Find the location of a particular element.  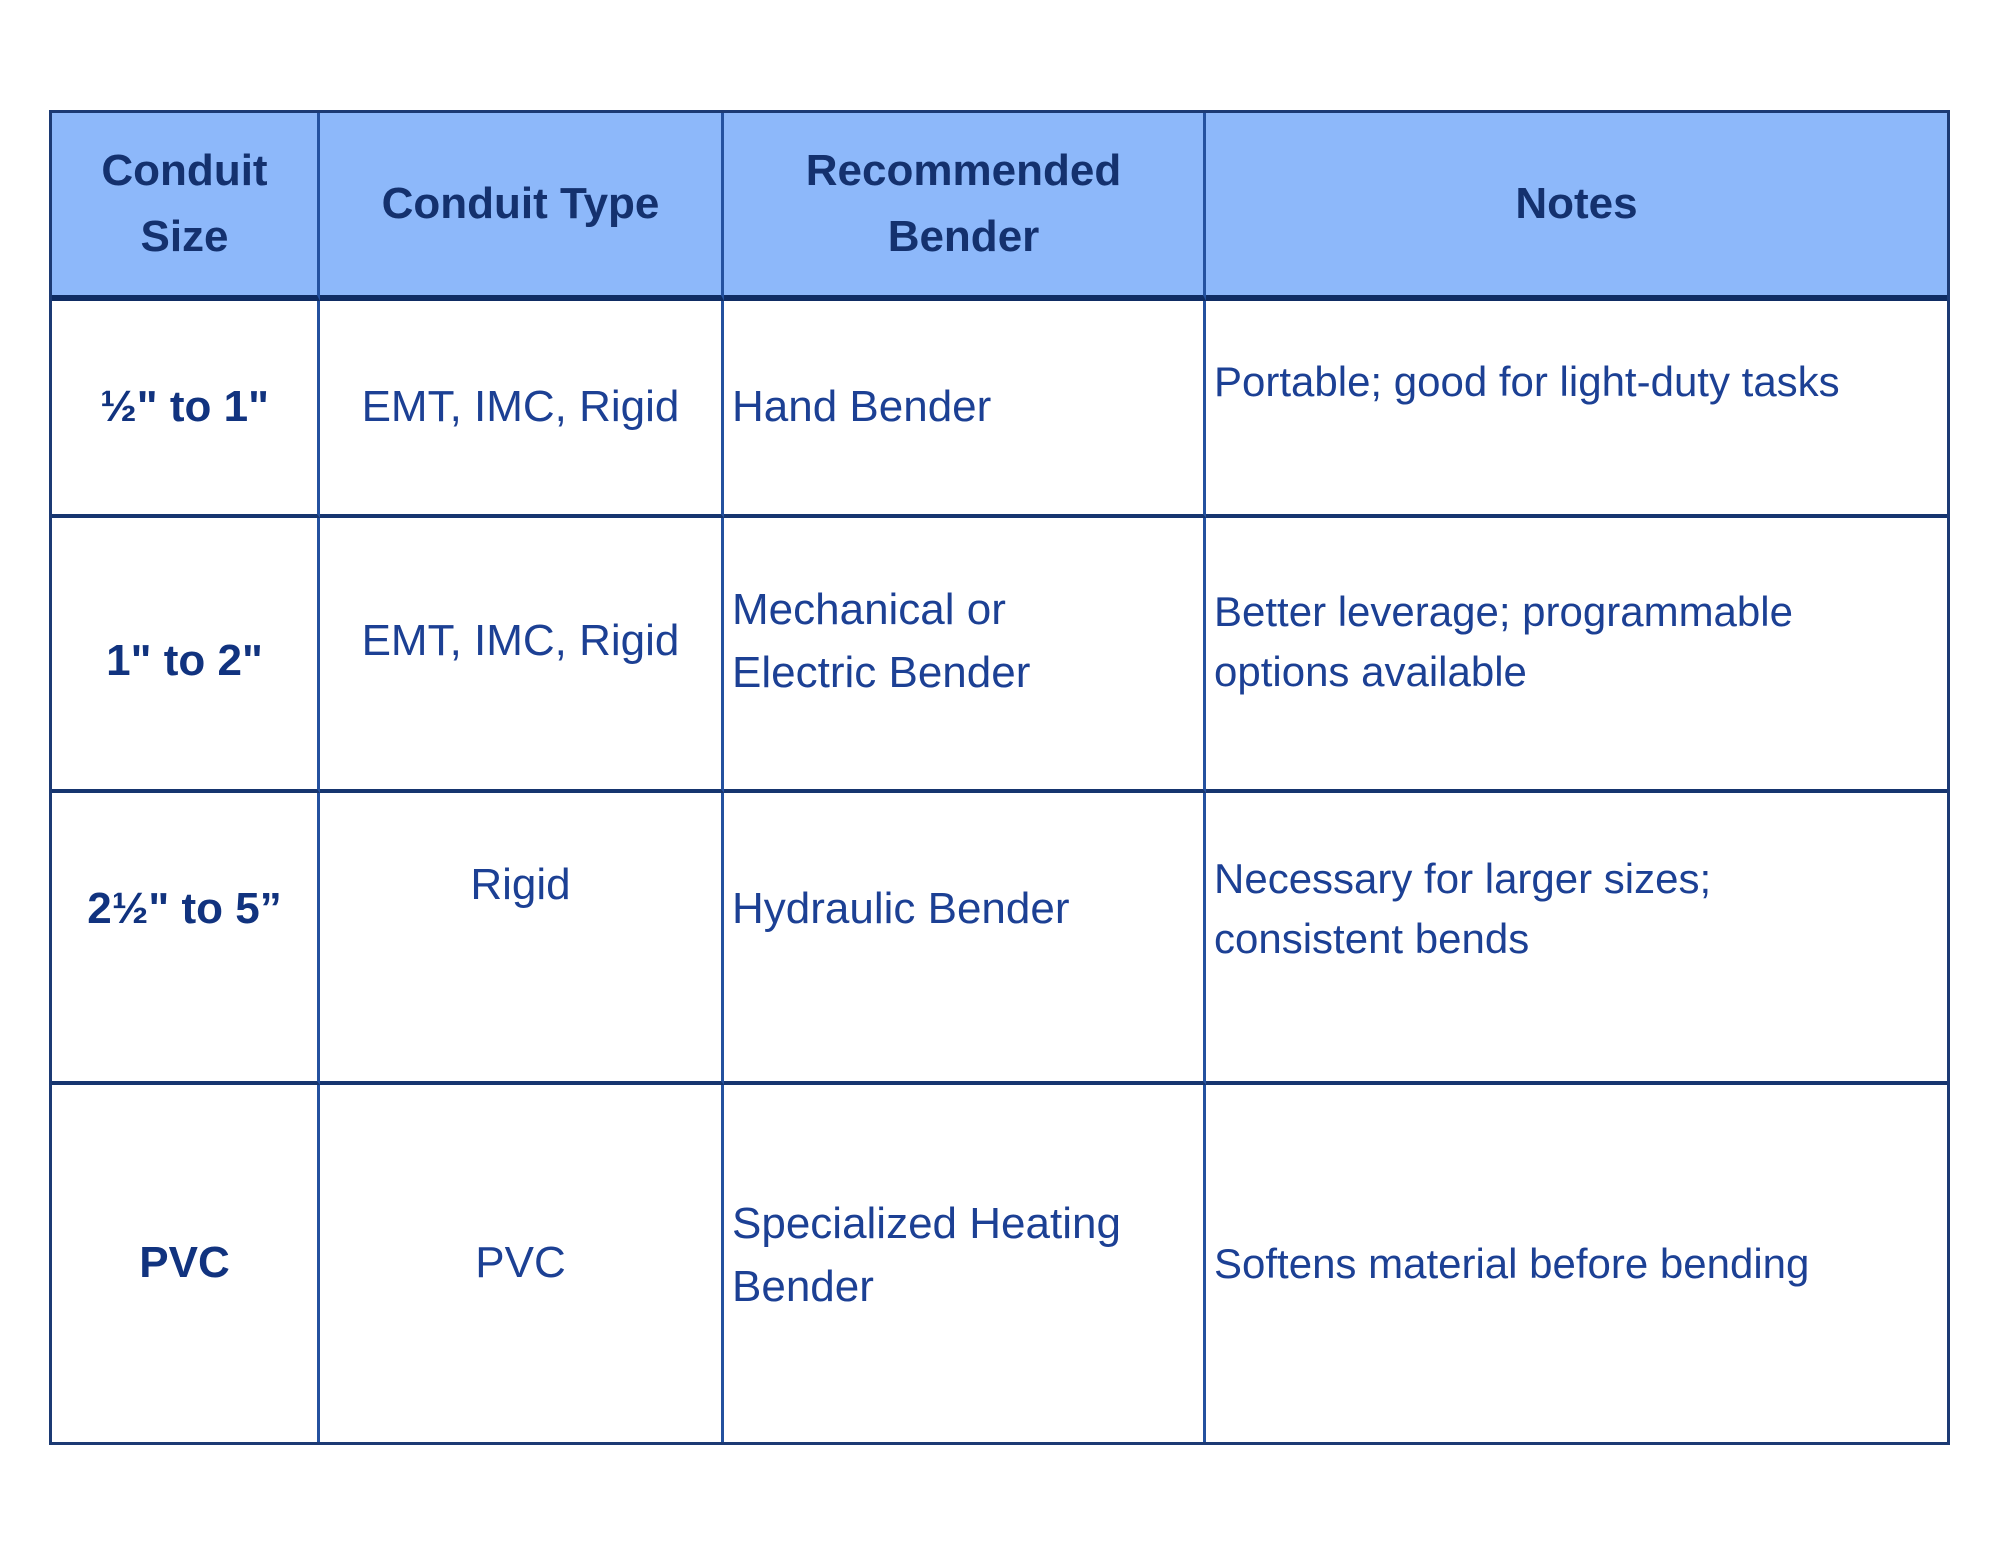

bender-value: Specialized Heating Bender is located at coordinates (926, 1255).